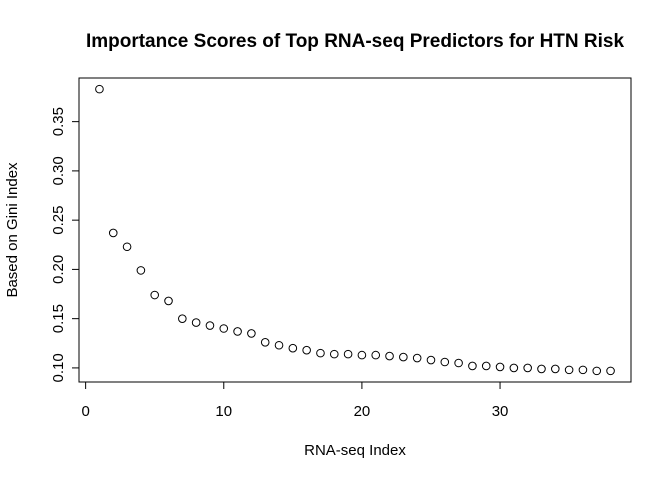  Describe the element at coordinates (58, 269) in the screenshot. I see `y-tick-label: 0.20` at that location.